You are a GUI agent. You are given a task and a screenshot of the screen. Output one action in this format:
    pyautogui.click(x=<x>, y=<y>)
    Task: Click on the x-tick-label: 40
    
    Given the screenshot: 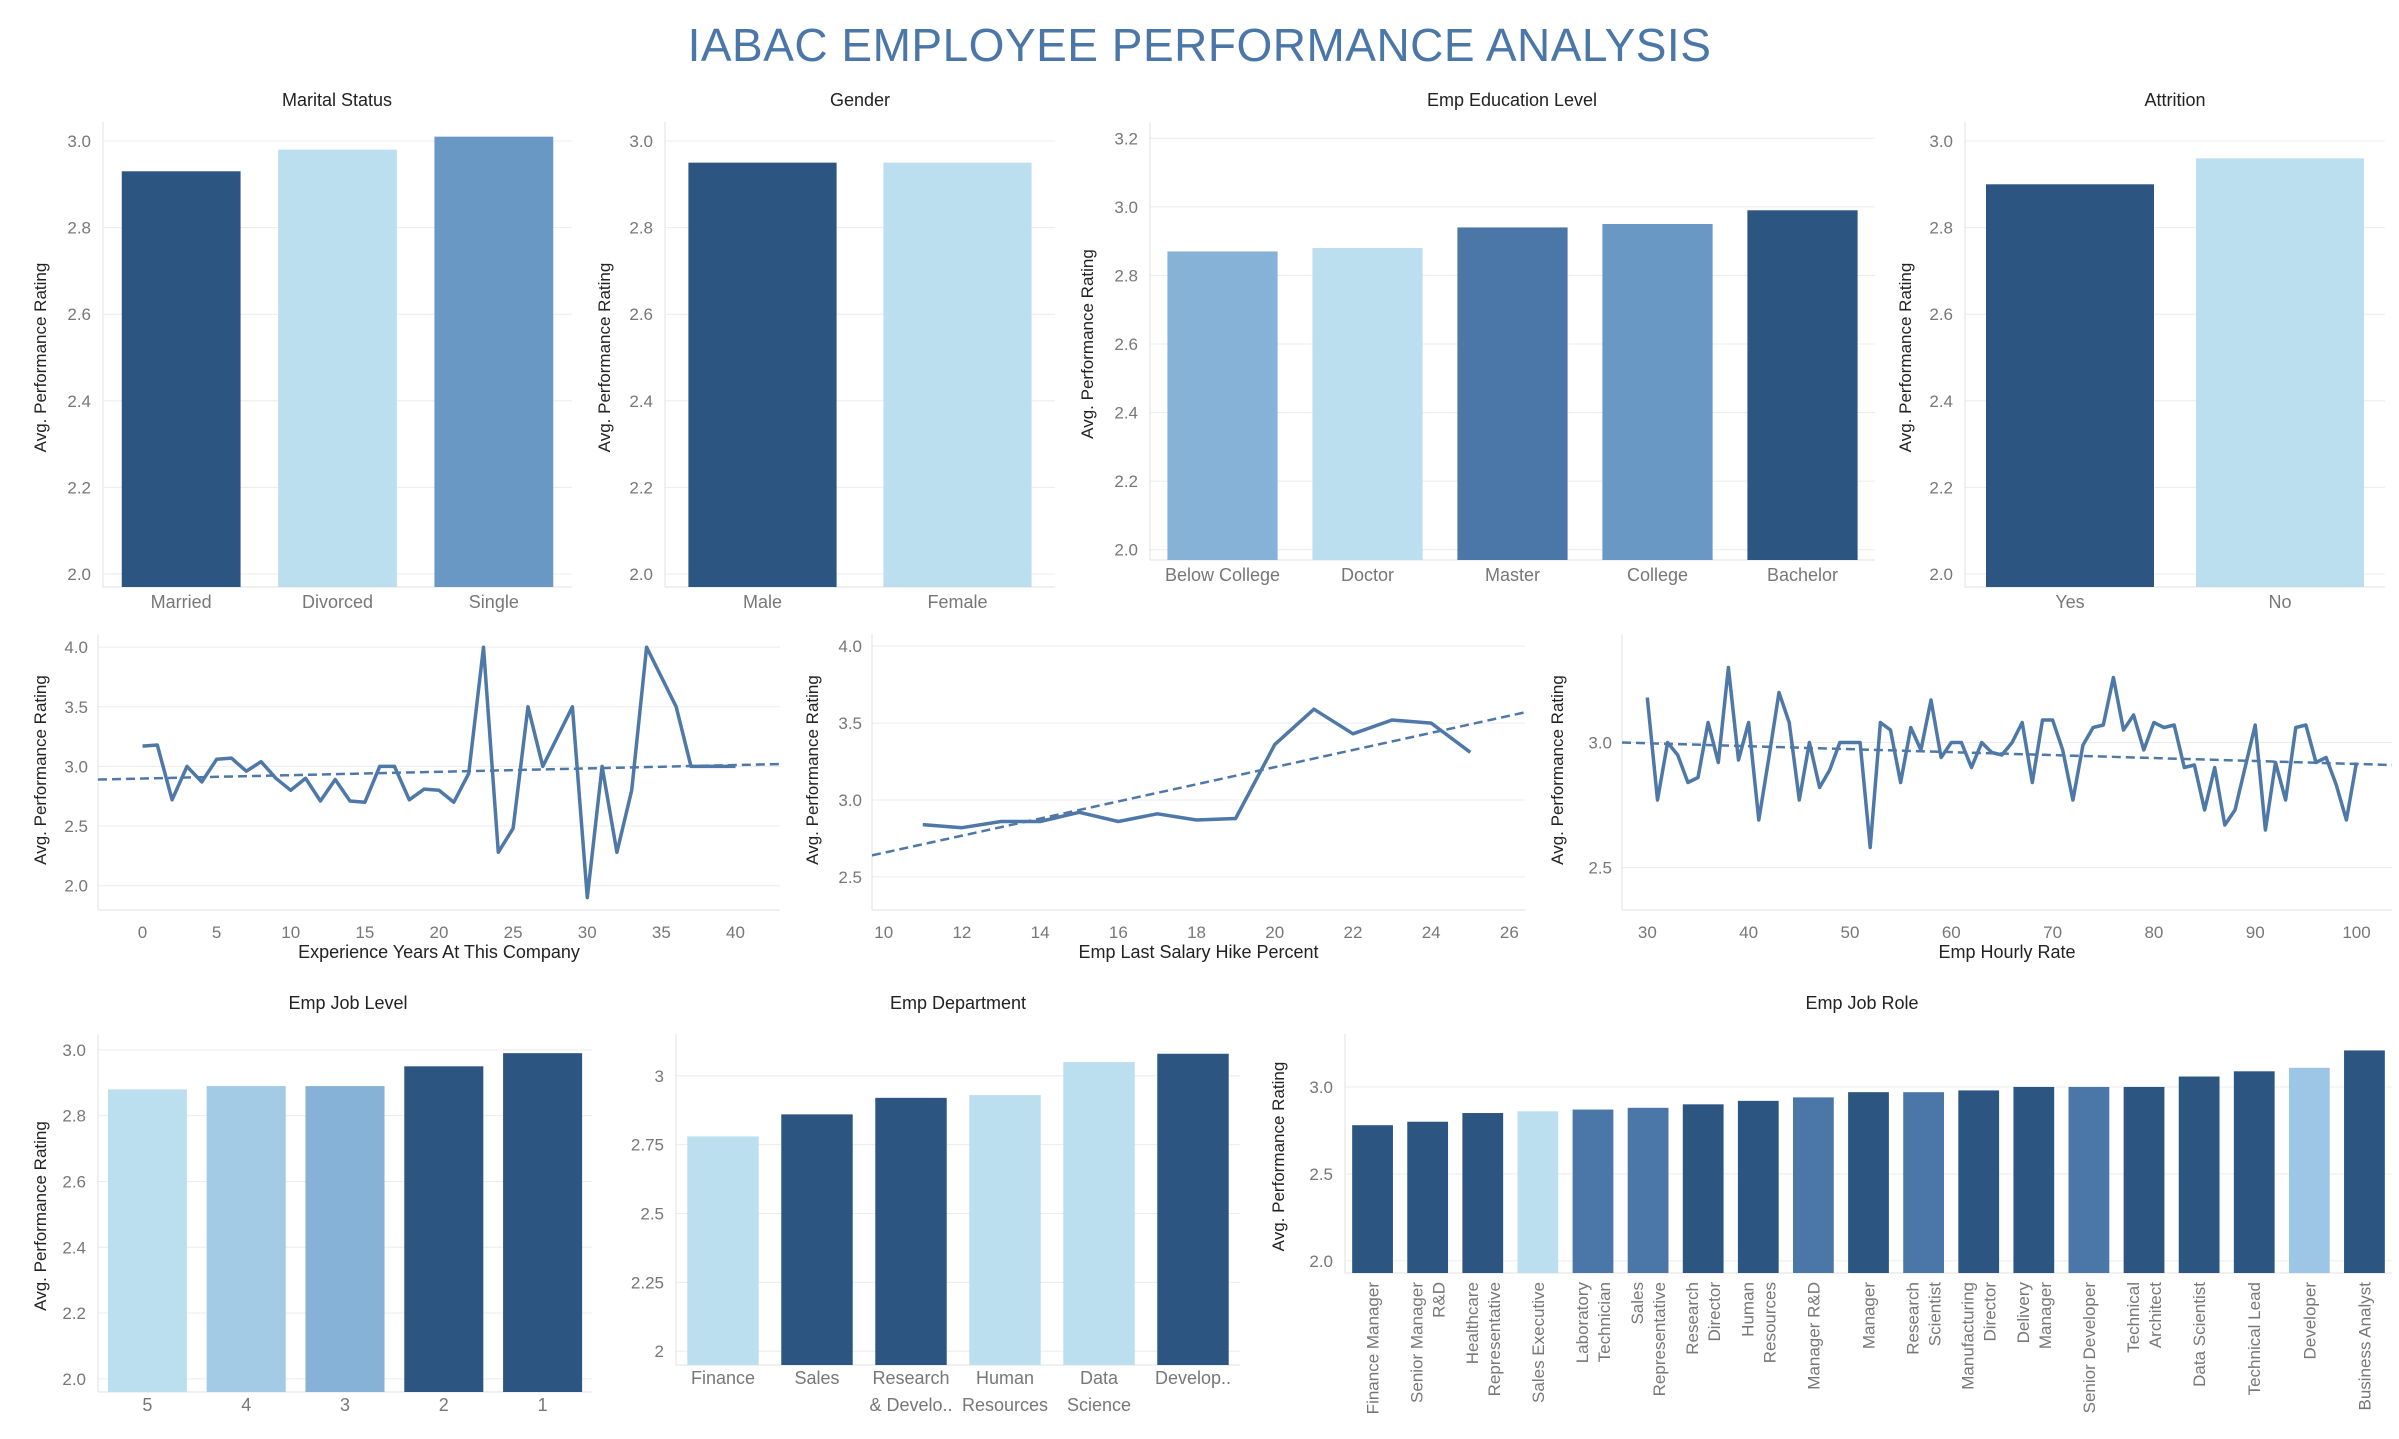 What is the action you would take?
    pyautogui.click(x=735, y=932)
    